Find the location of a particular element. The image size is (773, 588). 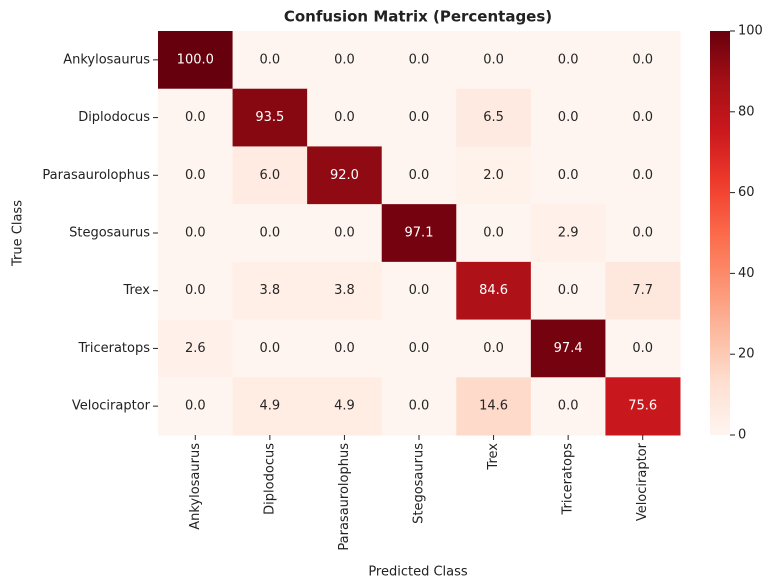

x-tick-label: Stegosaurus is located at coordinates (419, 483).